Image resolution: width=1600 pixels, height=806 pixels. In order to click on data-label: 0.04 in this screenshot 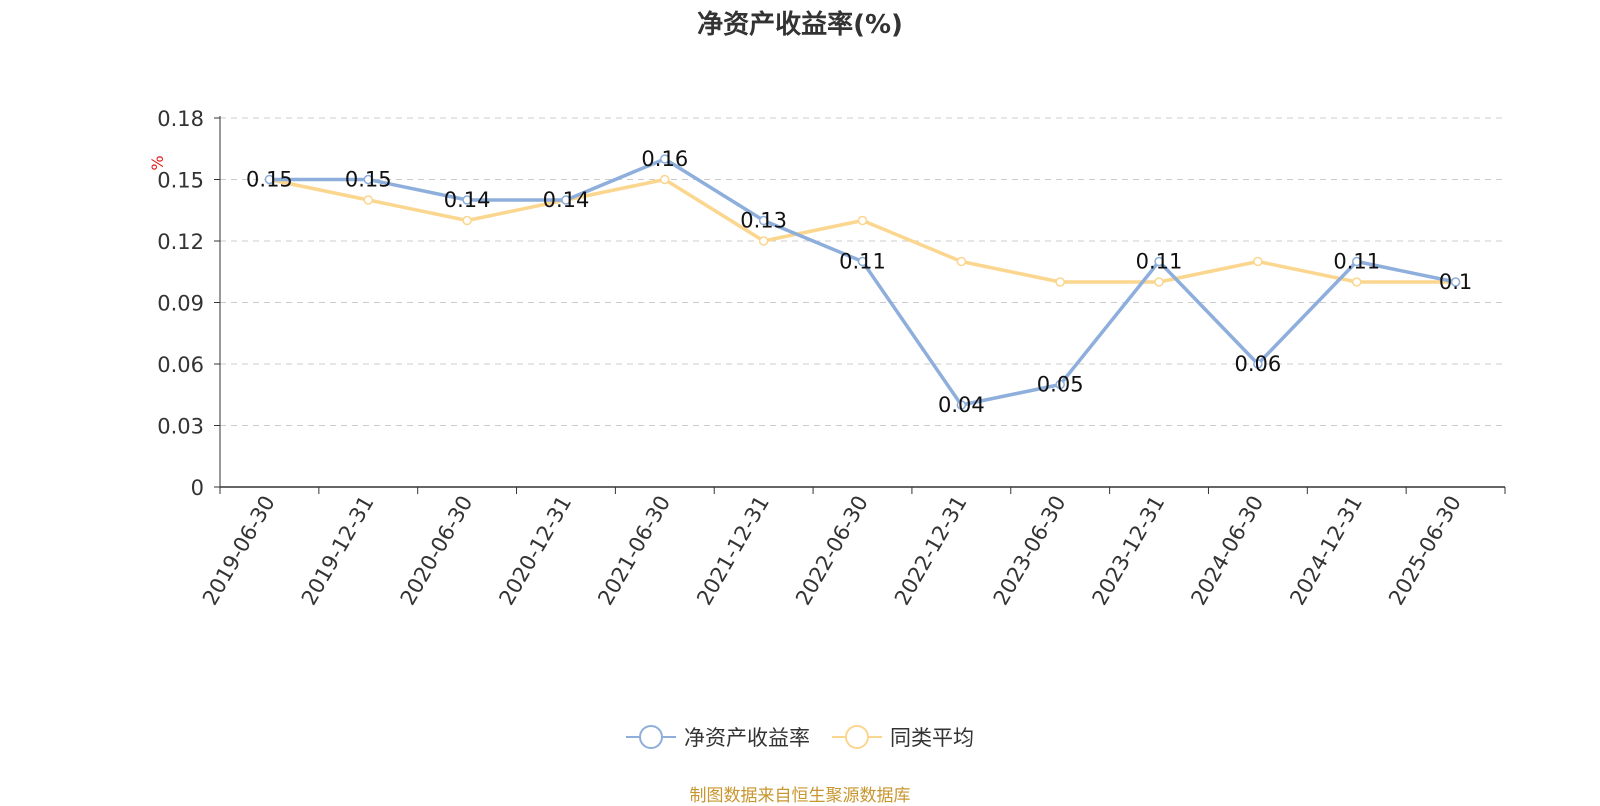, I will do `click(961, 405)`.